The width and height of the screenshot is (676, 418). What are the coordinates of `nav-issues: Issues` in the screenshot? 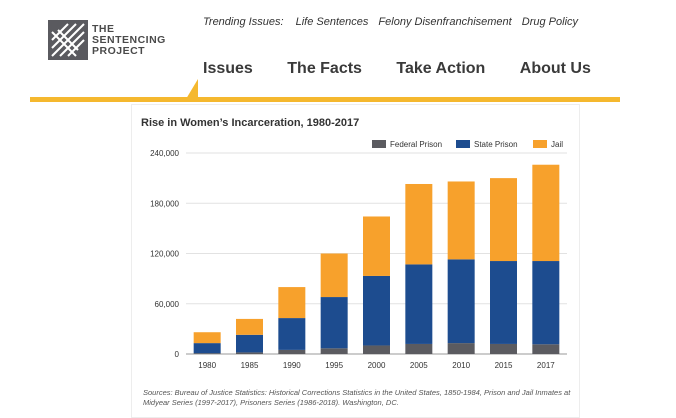 It's located at (228, 68).